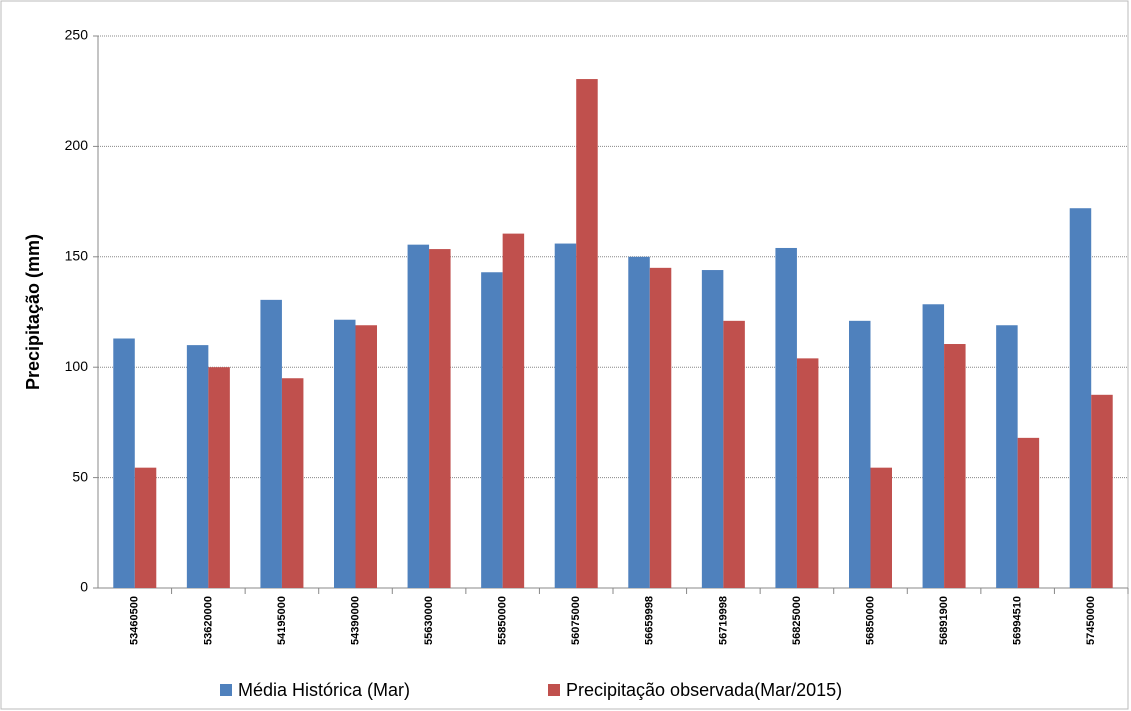  Describe the element at coordinates (33, 312) in the screenshot. I see `y-axis-label: Precipitação (mm)` at that location.